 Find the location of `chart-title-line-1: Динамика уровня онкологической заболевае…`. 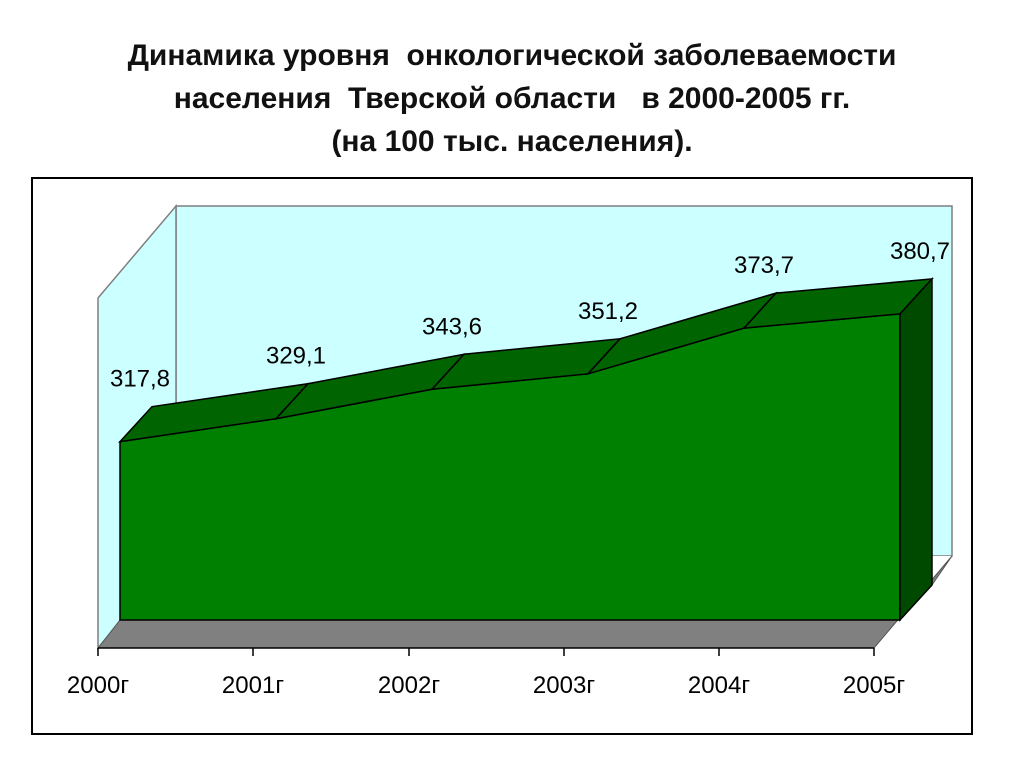

chart-title-line-1: Динамика уровня онкологической заболевае… is located at coordinates (512, 55).